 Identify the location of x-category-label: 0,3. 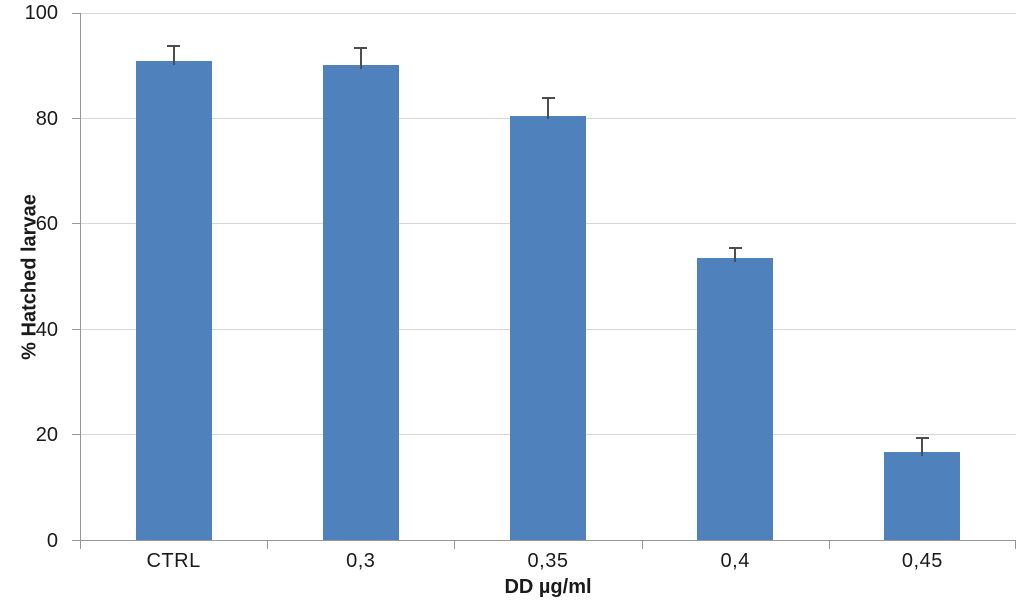
(361, 561).